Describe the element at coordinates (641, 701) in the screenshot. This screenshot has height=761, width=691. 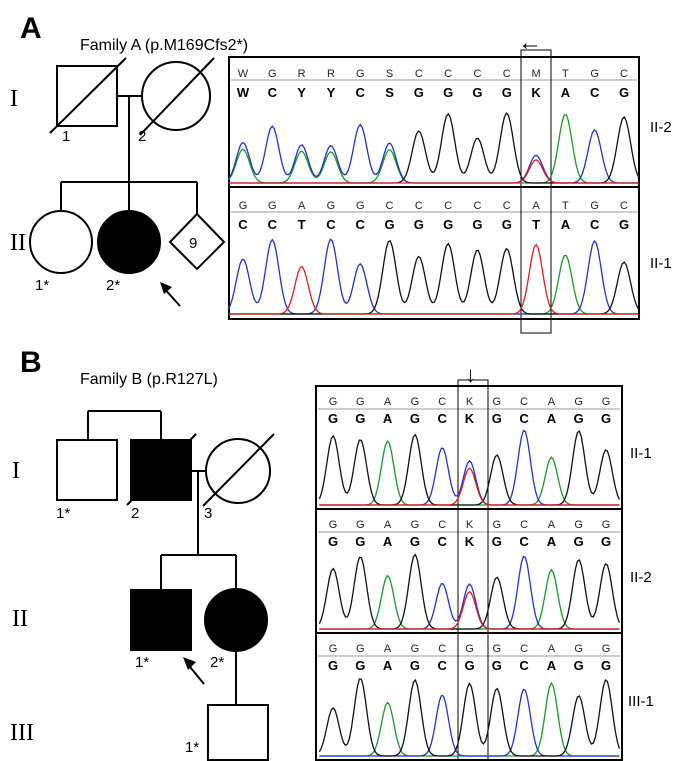
I see `panel-b-trace-label-3: III-1` at that location.